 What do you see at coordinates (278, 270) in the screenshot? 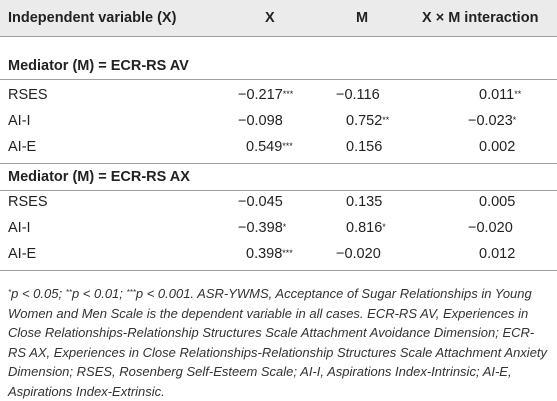
I see `table-bottom-divider` at bounding box center [278, 270].